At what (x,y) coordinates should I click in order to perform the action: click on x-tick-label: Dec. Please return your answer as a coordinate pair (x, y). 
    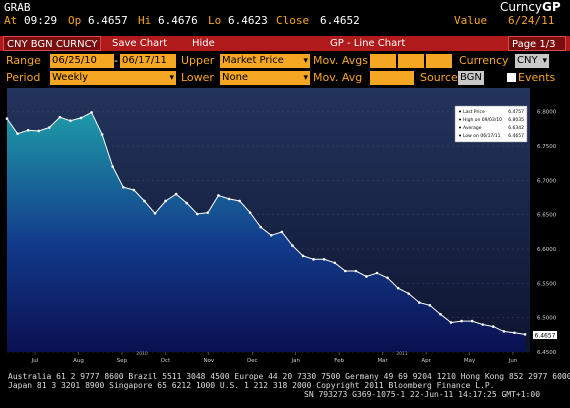
    Looking at the image, I should click on (252, 361).